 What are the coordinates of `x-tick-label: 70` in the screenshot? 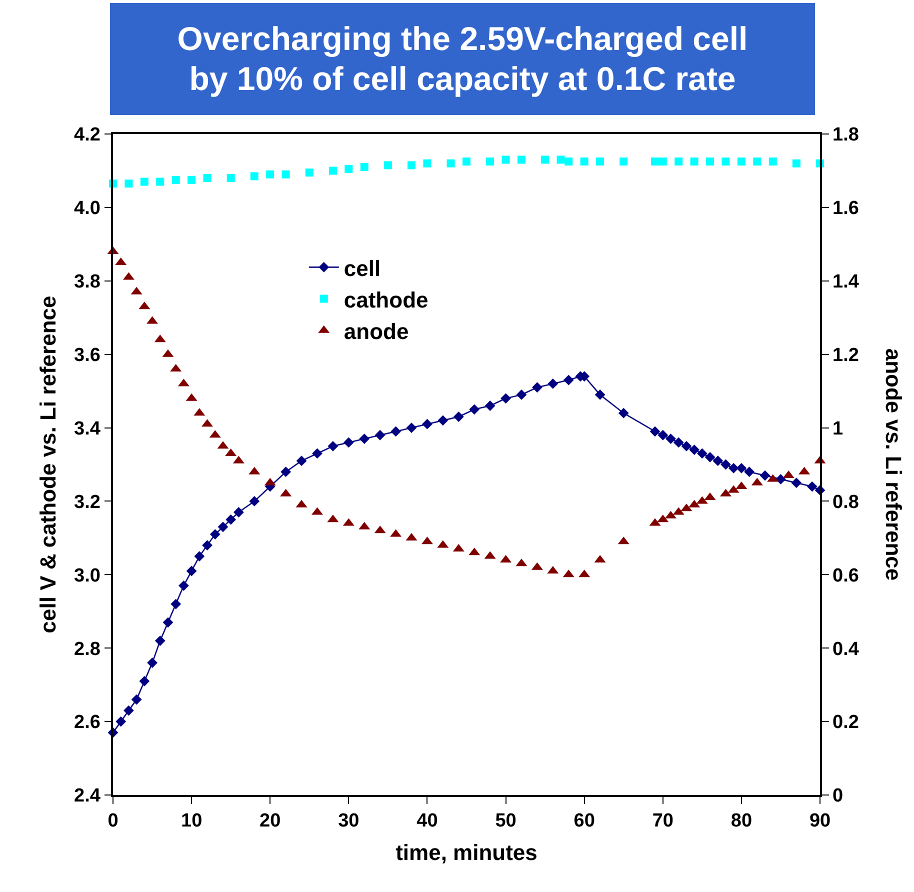 It's located at (663, 821).